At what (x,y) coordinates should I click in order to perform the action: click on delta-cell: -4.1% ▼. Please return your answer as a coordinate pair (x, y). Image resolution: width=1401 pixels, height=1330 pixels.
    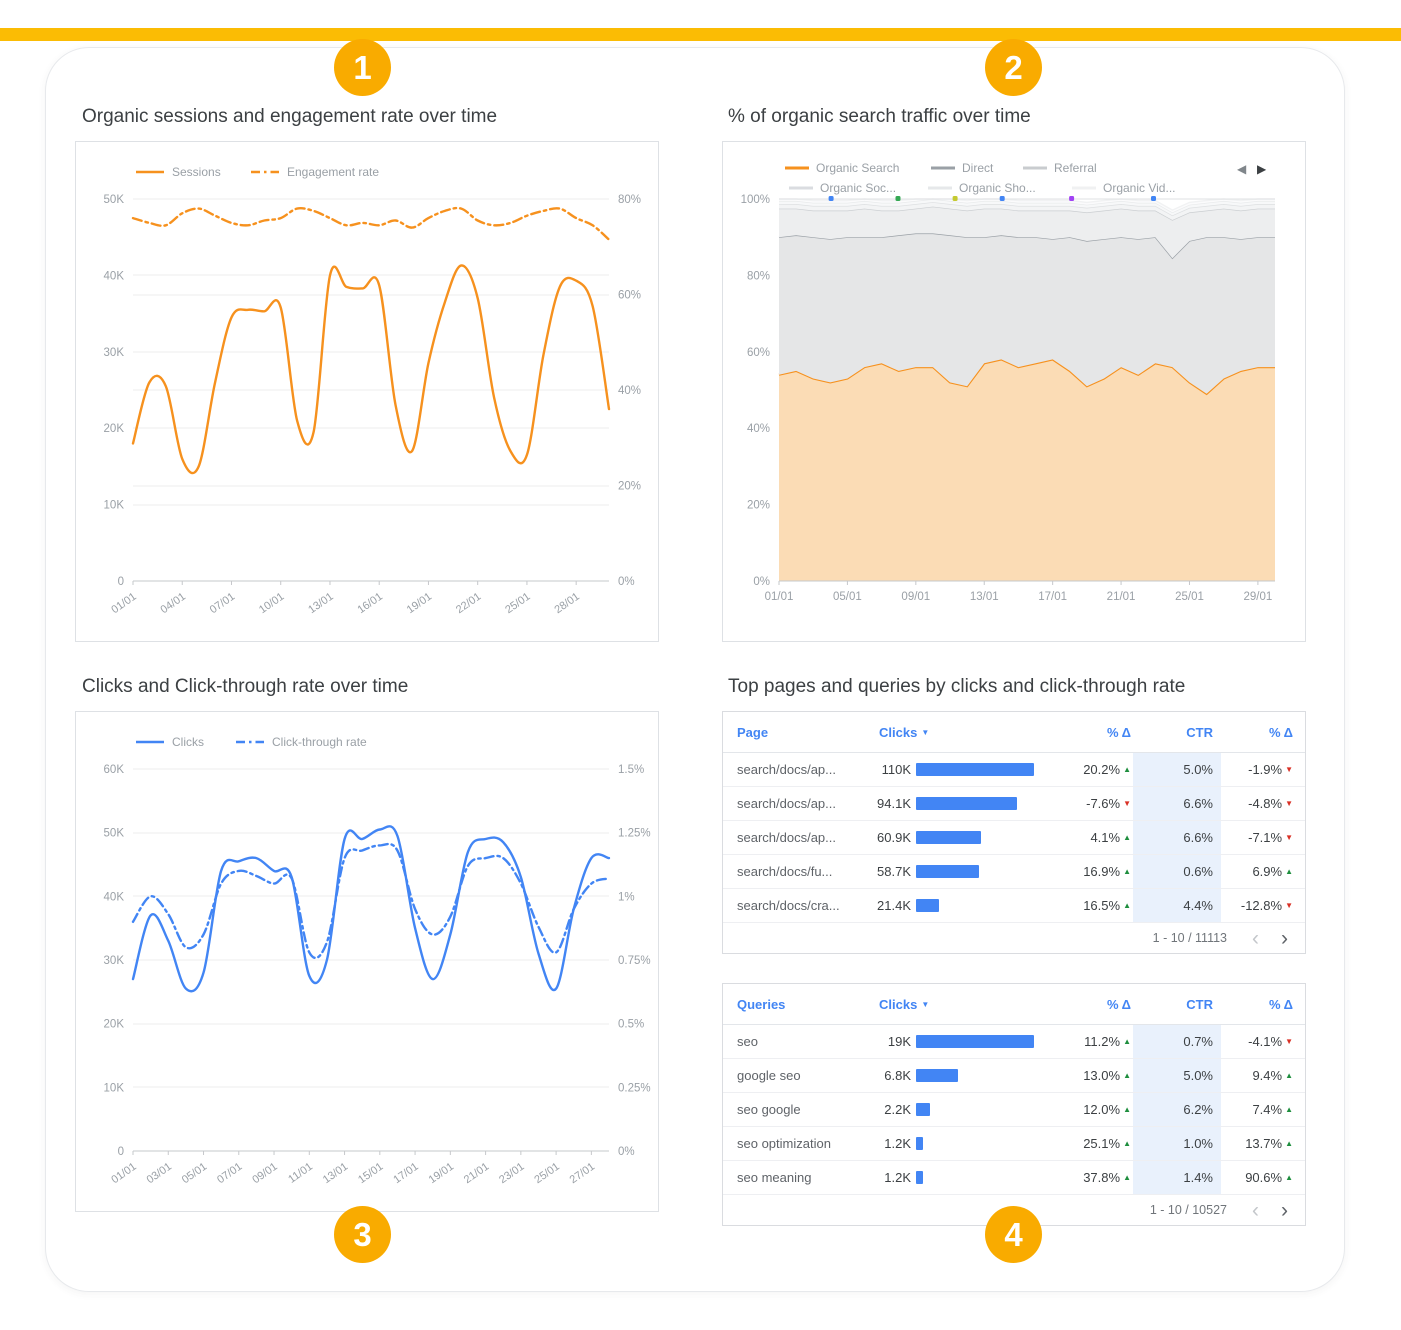
    Looking at the image, I should click on (1270, 1041).